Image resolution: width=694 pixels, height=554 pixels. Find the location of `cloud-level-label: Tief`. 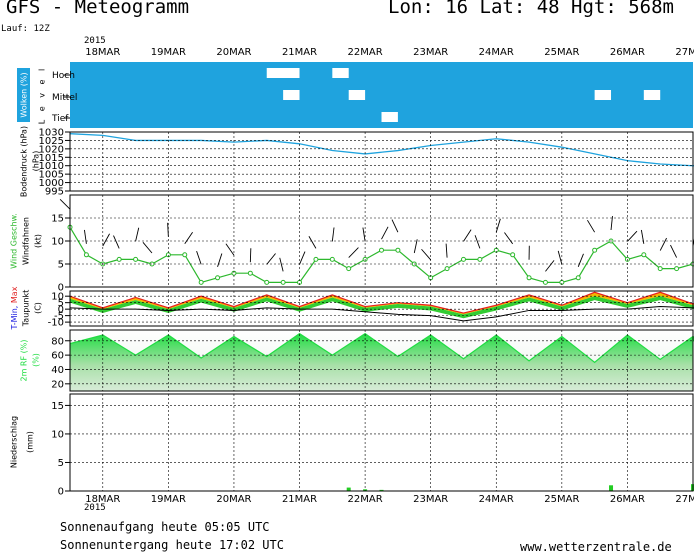

cloud-level-label: Tief is located at coordinates (60, 119).